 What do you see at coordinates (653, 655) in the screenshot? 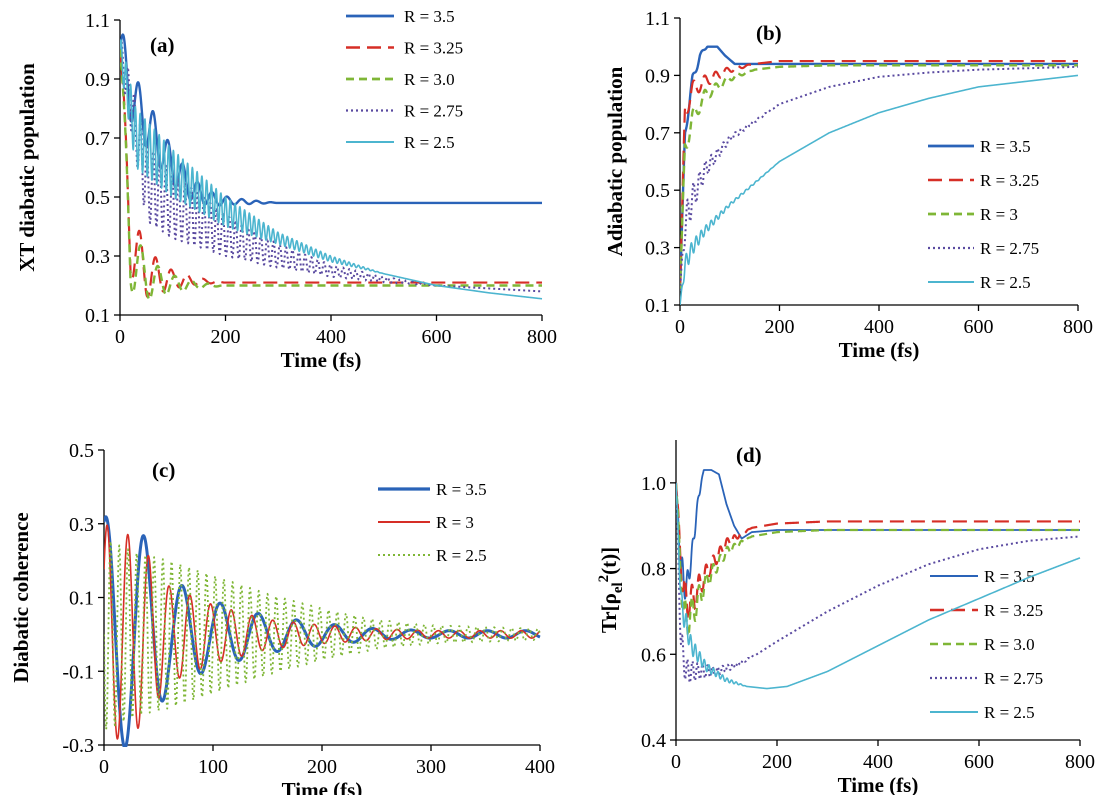
I see `y-tick-label: 0.6` at bounding box center [653, 655].